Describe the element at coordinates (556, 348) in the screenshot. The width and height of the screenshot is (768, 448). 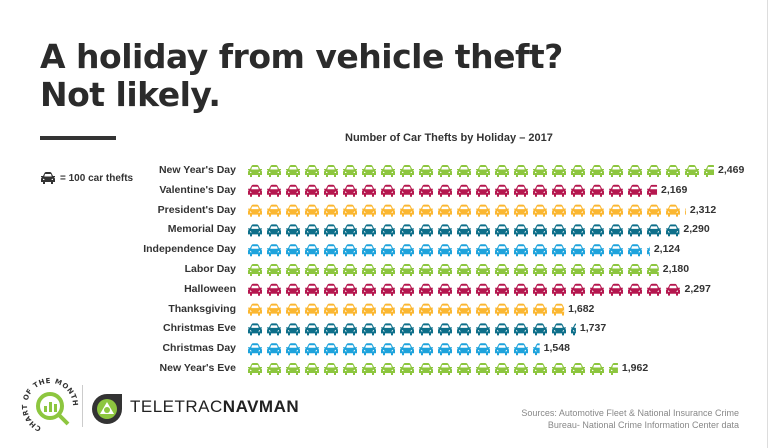
I see `value-label: 1,548` at that location.